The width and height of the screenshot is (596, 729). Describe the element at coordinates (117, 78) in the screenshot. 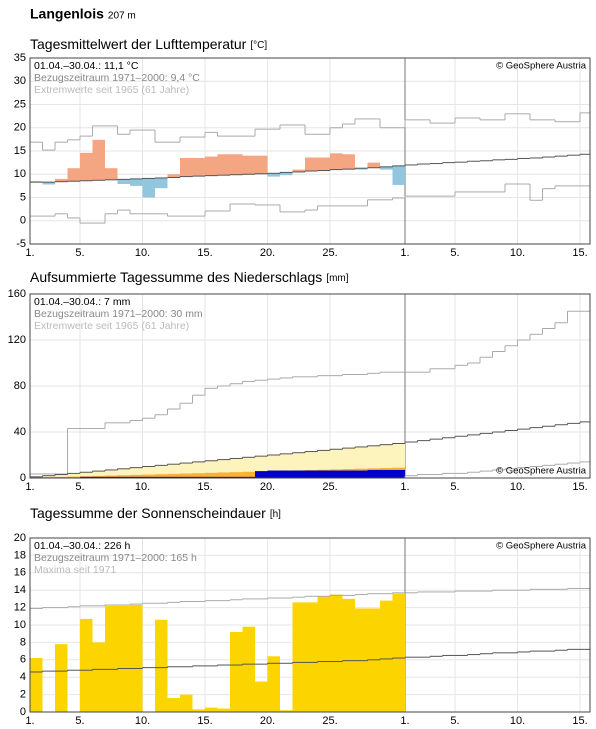

I see `info-text: Bezugszeitraum 1971–2000: 9,4 °C` at that location.